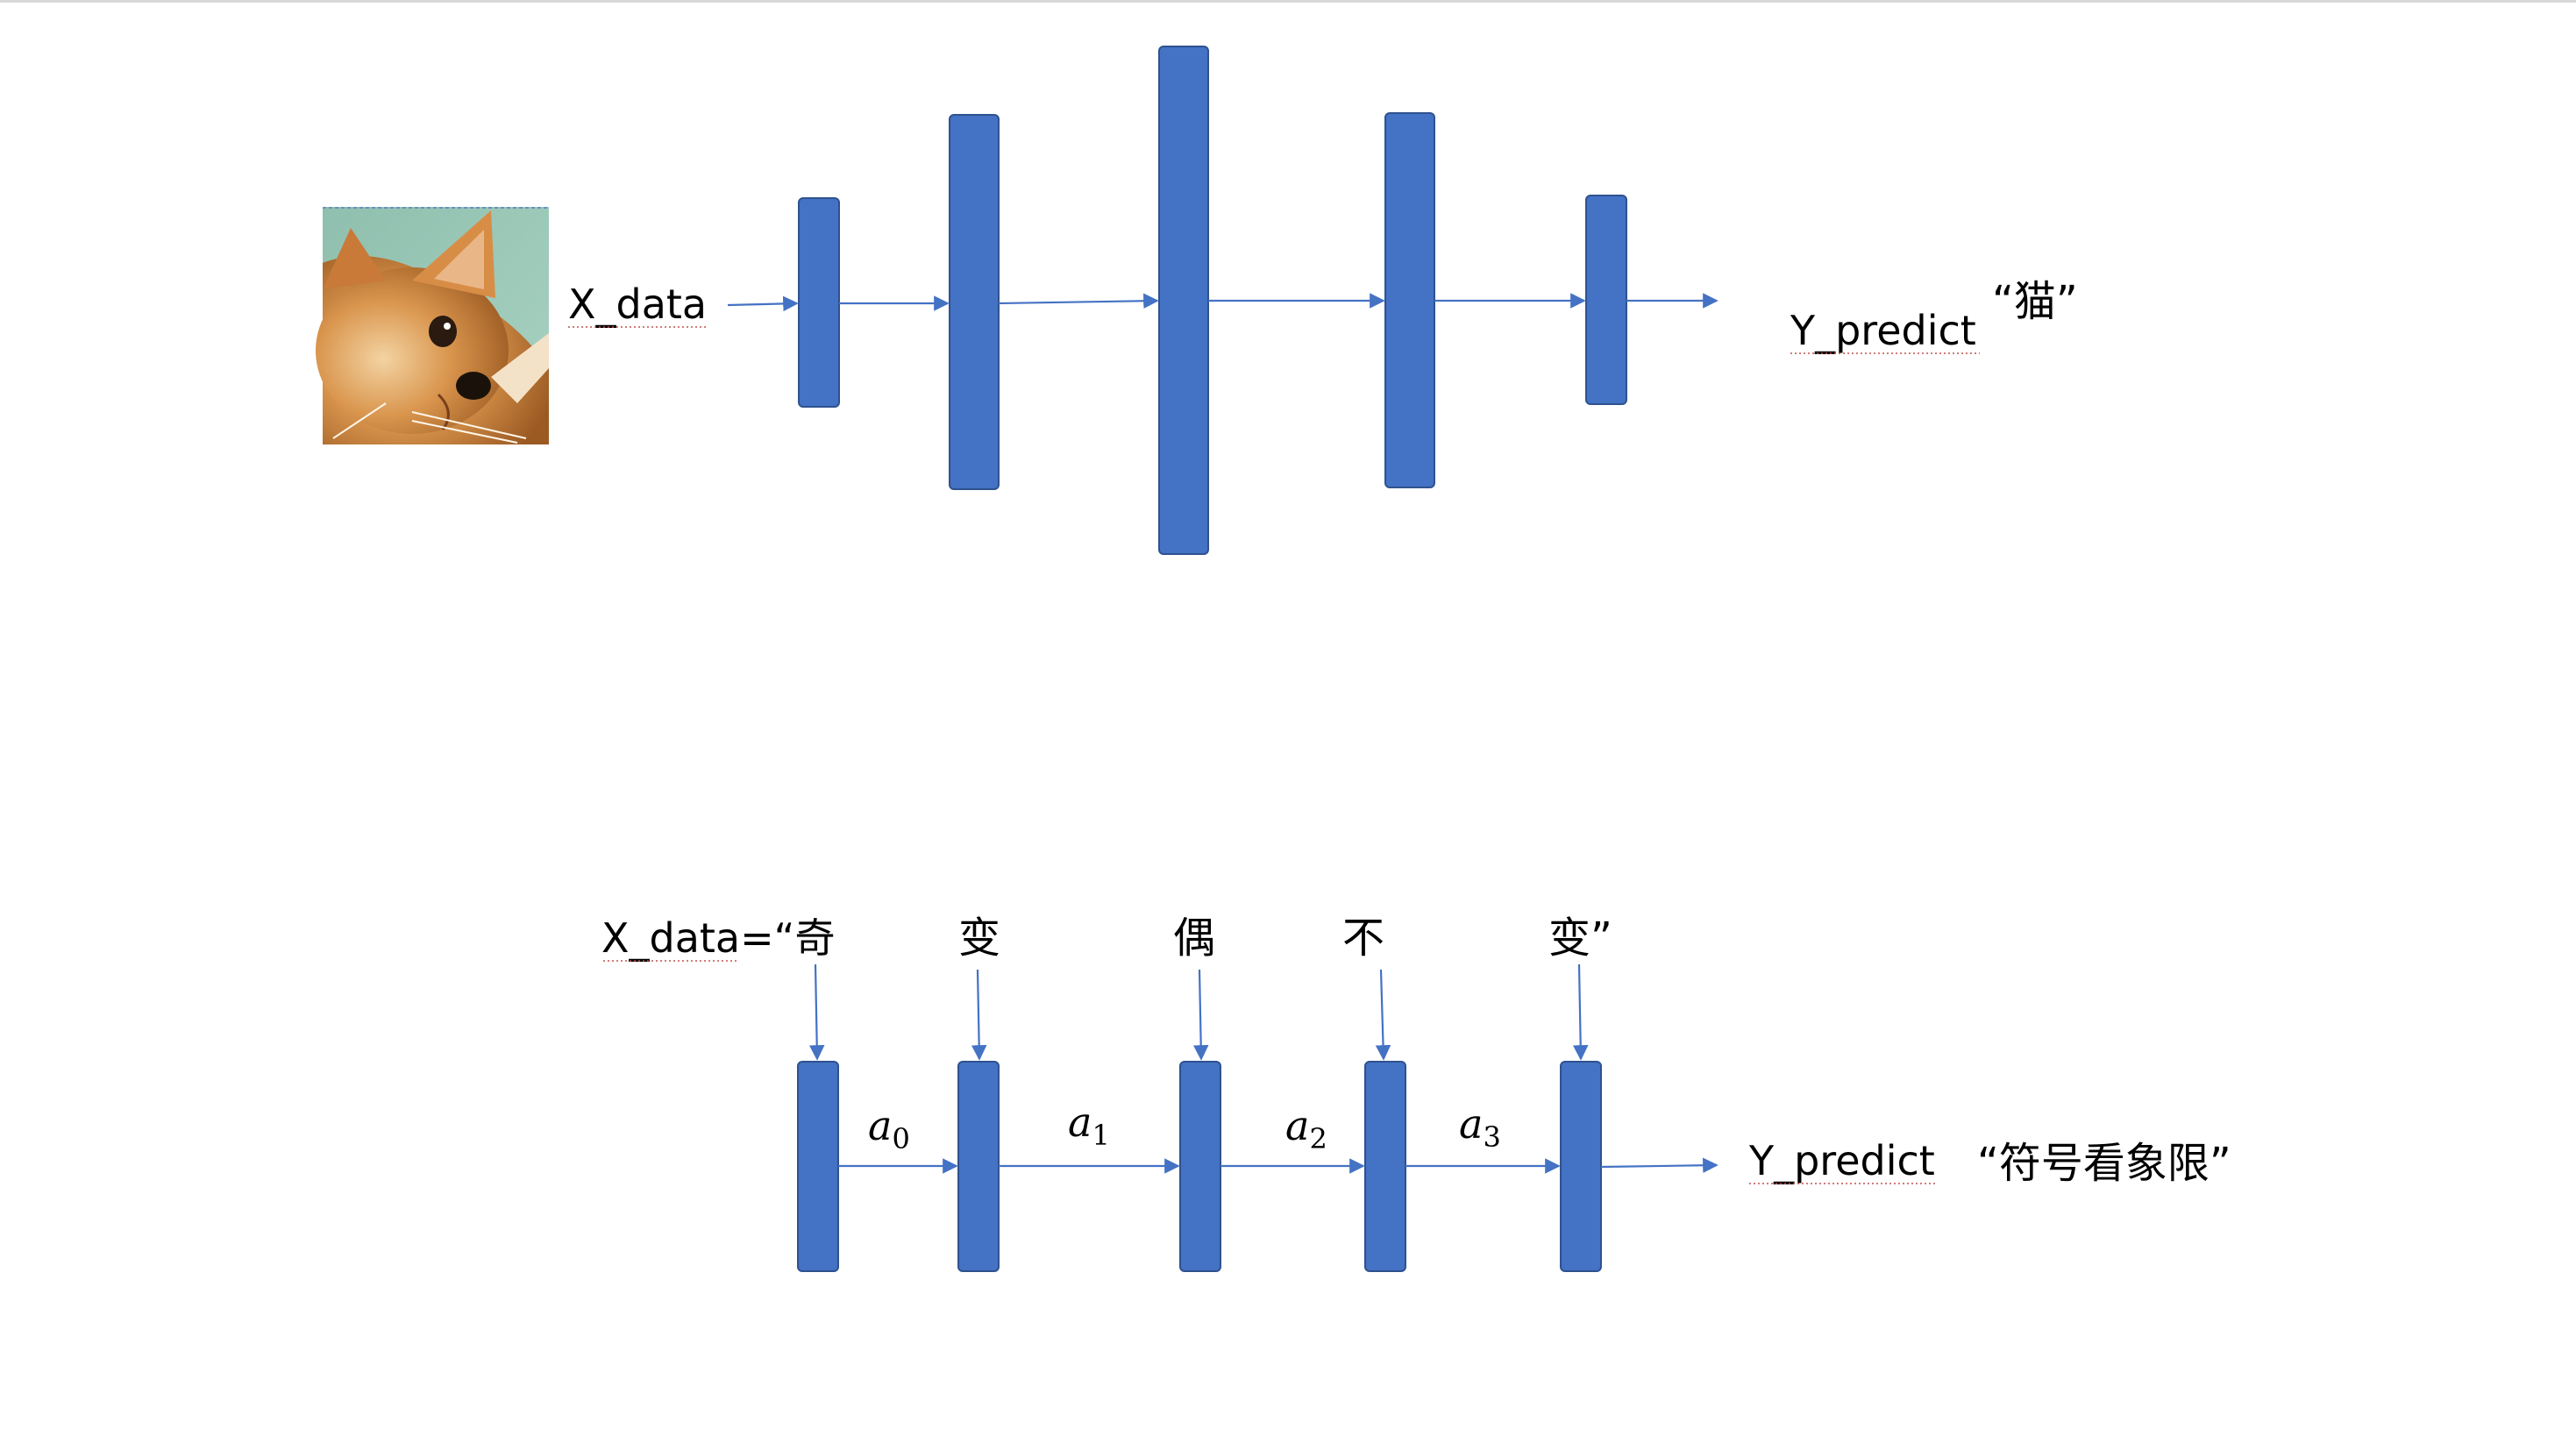 The width and height of the screenshot is (2576, 1429). I want to click on rnn-x-label: X_data=“奇, so click(718, 938).